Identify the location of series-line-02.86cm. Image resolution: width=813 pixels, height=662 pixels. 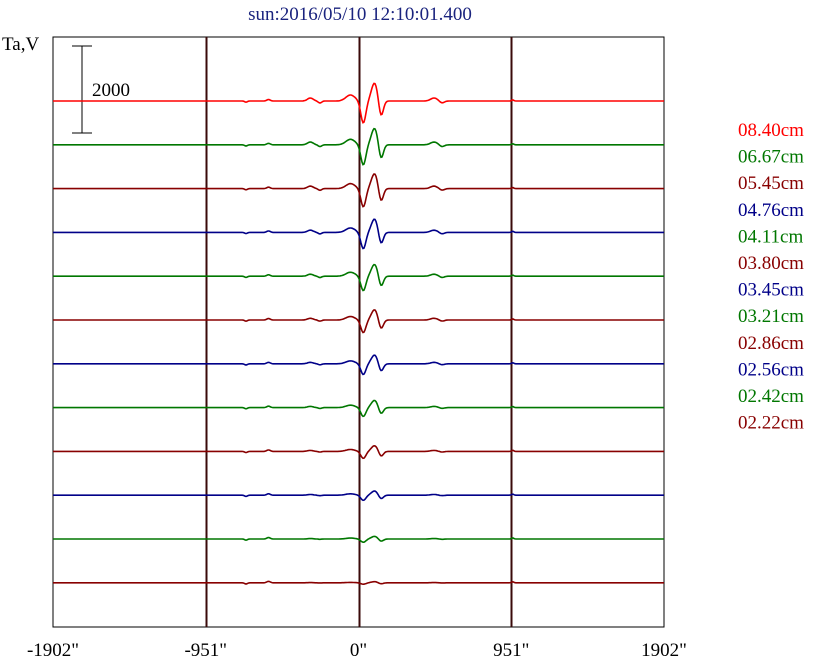
(358, 452).